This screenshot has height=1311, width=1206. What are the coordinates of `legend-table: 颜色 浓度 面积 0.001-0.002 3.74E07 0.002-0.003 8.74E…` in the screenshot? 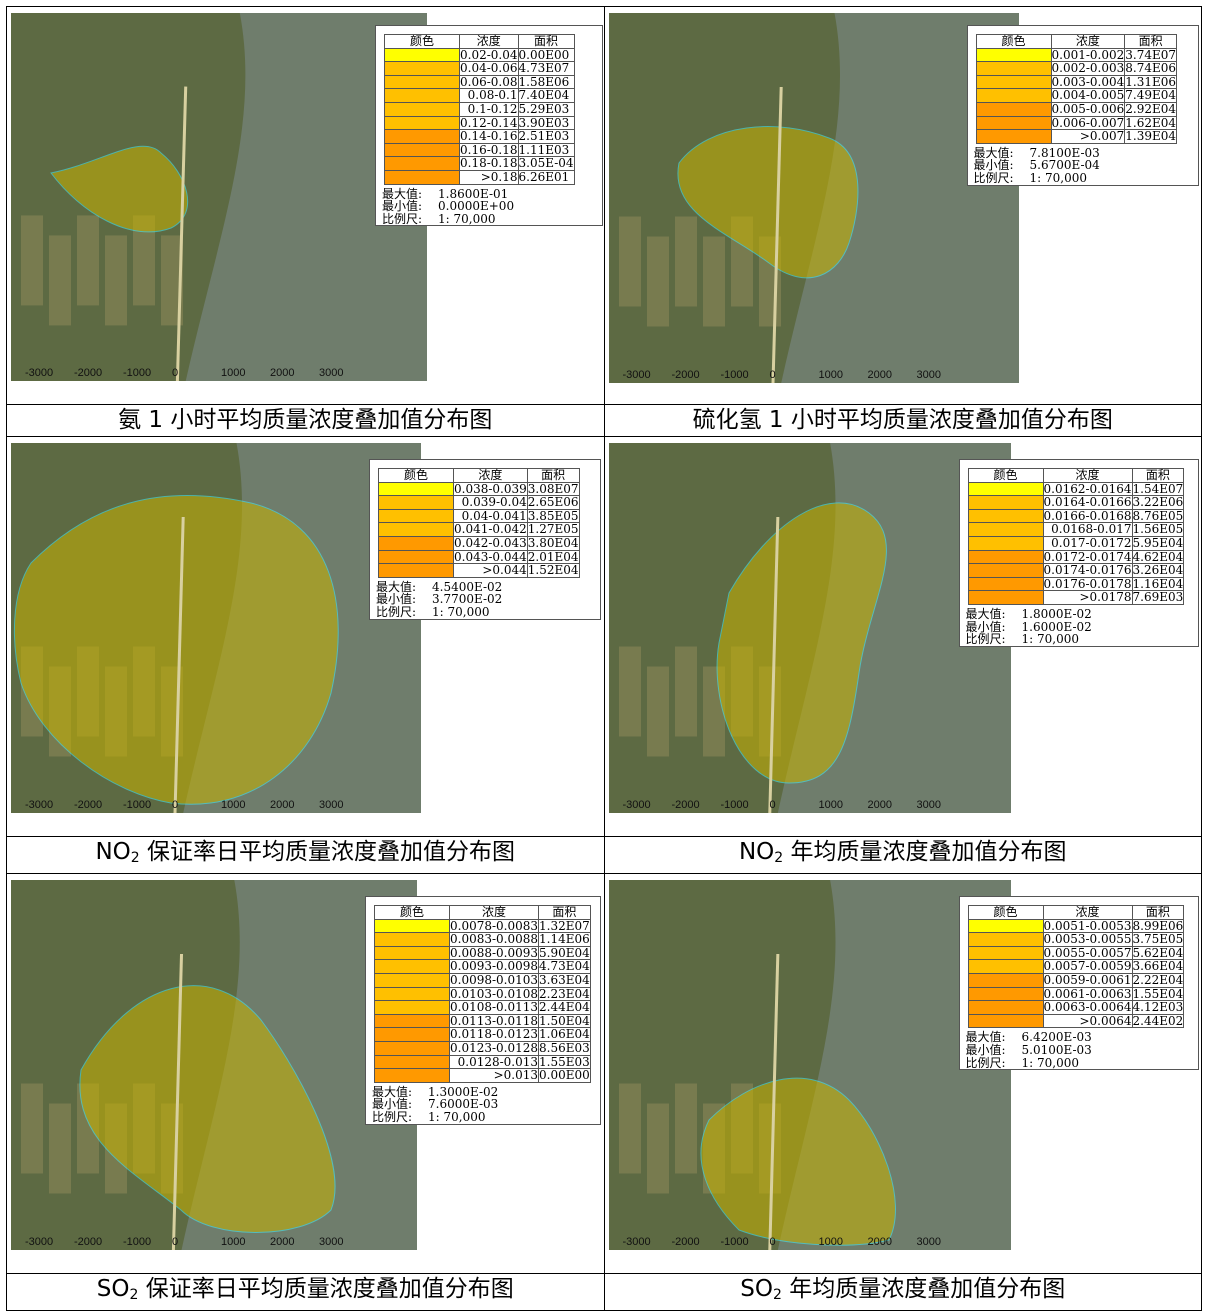 It's located at (1076, 89).